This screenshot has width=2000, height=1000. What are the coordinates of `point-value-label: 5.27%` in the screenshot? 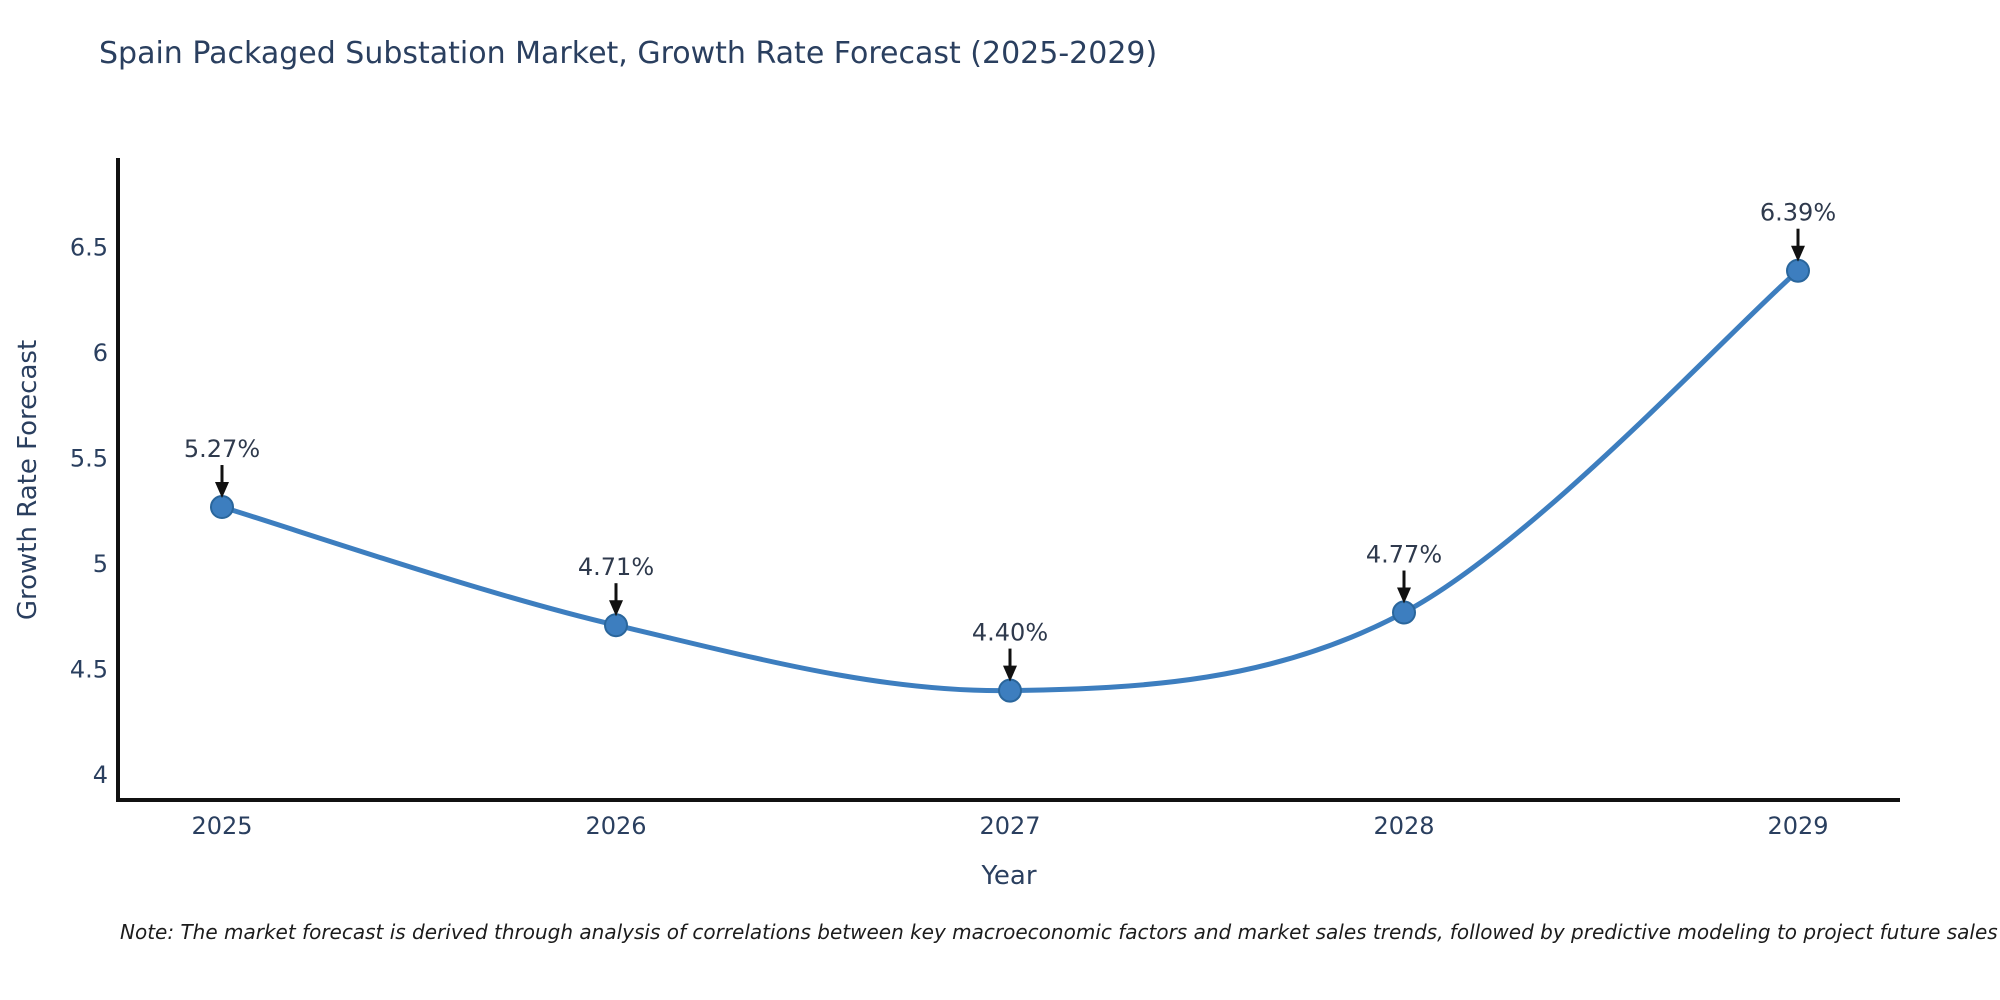 It's located at (222, 449).